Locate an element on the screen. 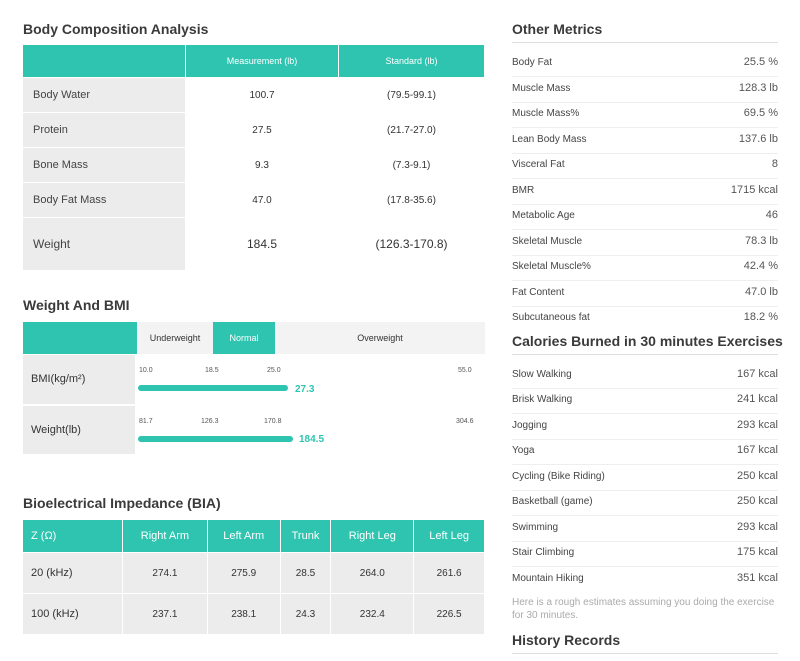  bia-header: Z (Ω) is located at coordinates (73, 536).